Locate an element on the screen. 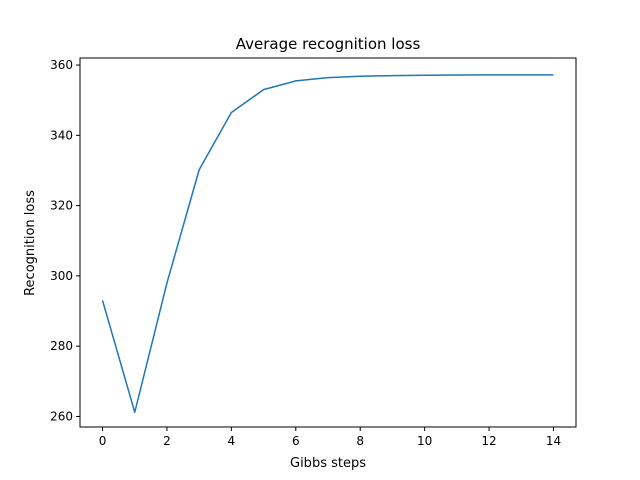 The width and height of the screenshot is (640, 480). x-tick-label: 4 is located at coordinates (232, 441).